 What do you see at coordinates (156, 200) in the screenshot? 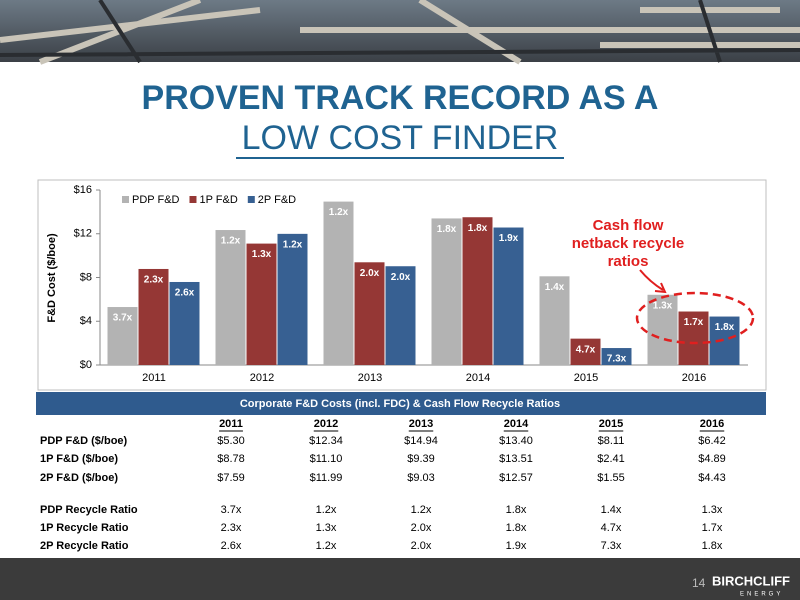
I see `legend-label: PDP F&D` at bounding box center [156, 200].